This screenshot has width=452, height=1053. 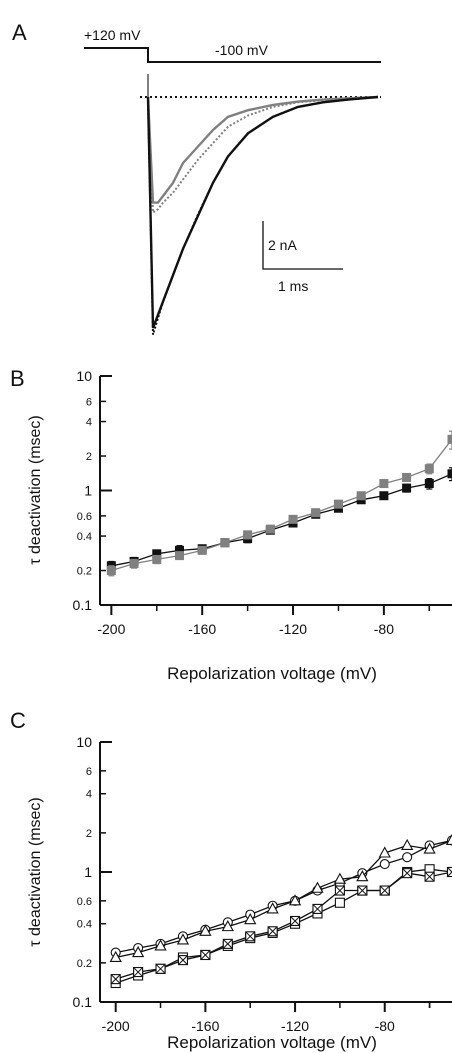 What do you see at coordinates (18, 720) in the screenshot?
I see `panel-letter-c: C` at bounding box center [18, 720].